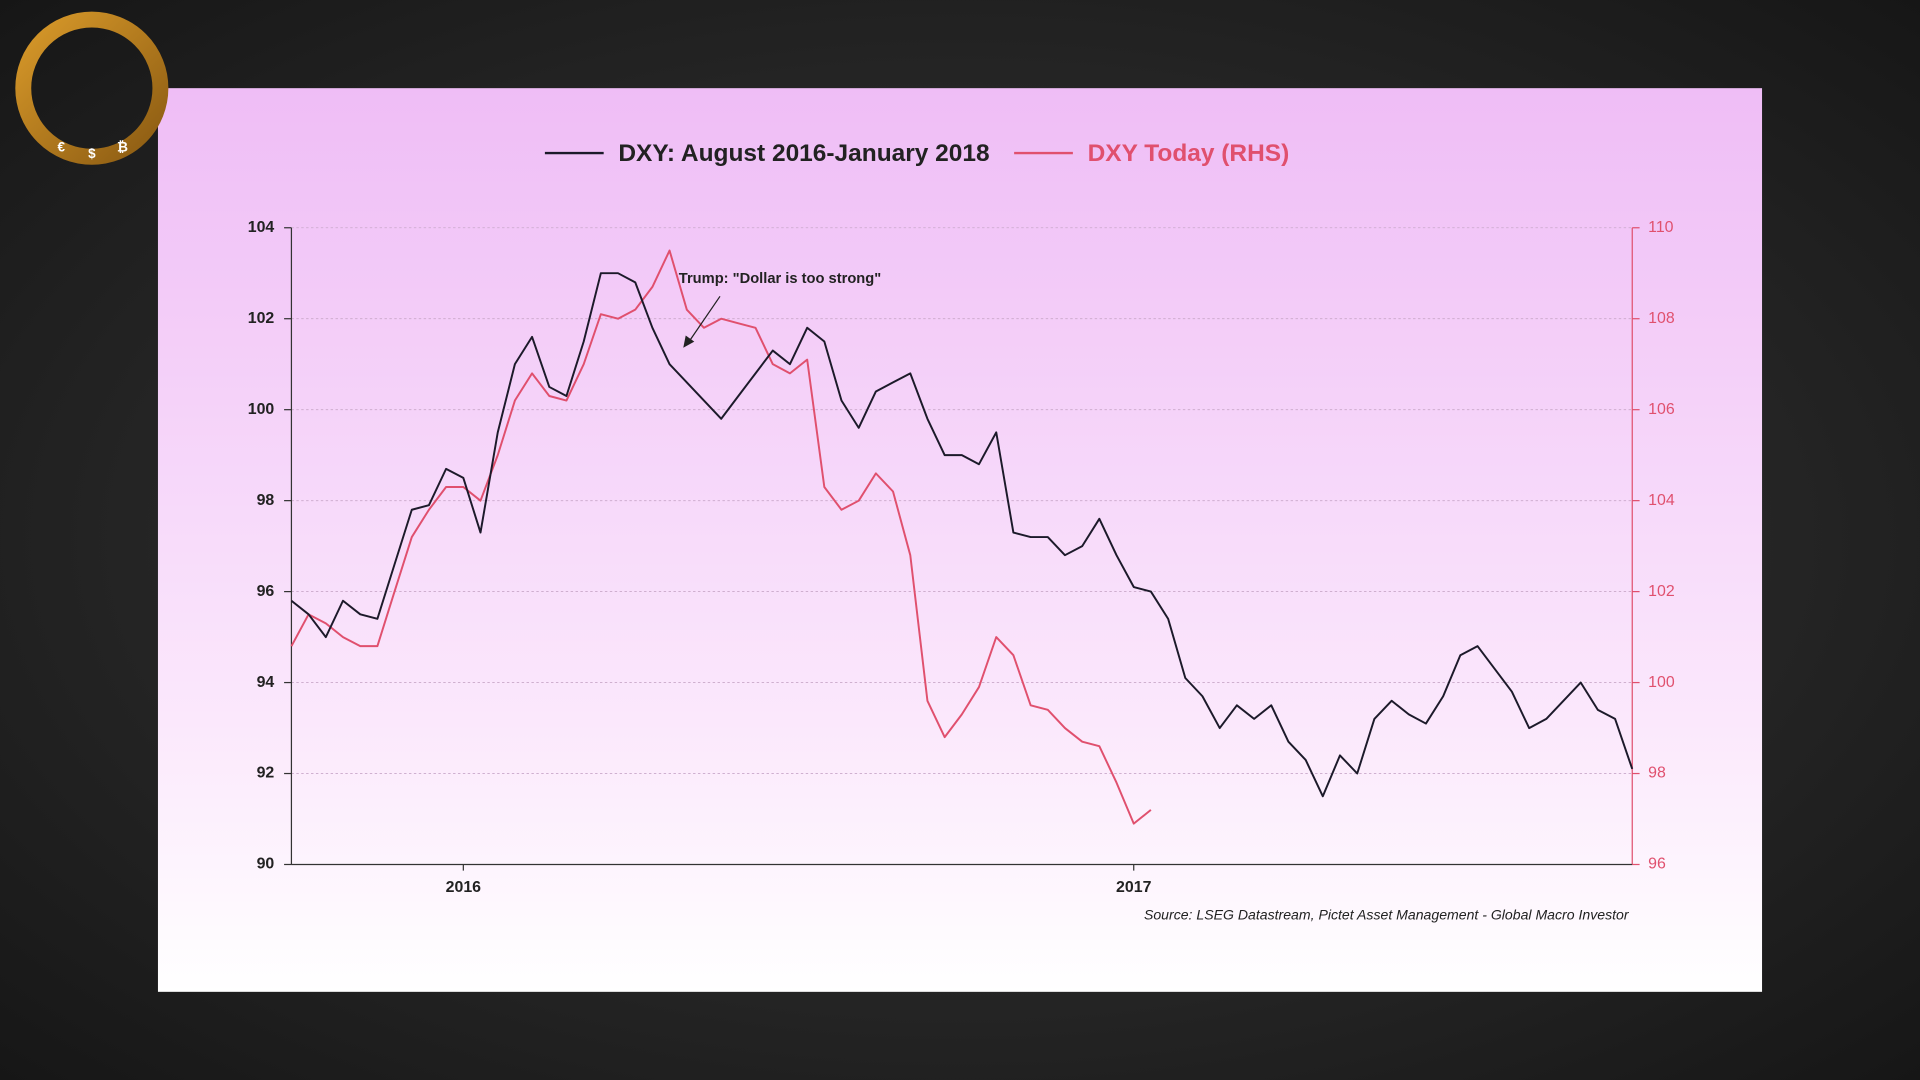 Image resolution: width=1920 pixels, height=1080 pixels. I want to click on y-tick-label: 100, so click(261, 409).